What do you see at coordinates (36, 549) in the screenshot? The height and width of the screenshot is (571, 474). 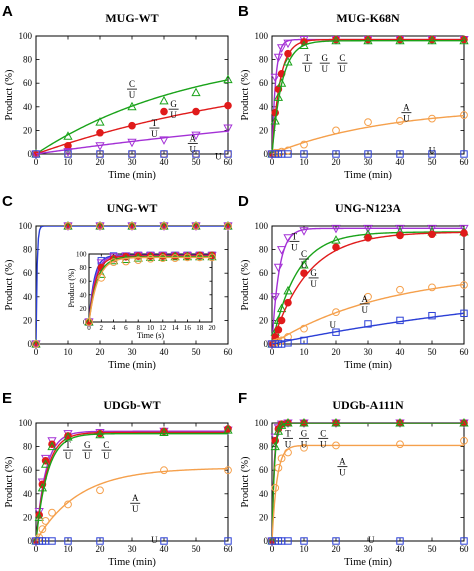 I see `x-tick-label: 0` at bounding box center [36, 549].